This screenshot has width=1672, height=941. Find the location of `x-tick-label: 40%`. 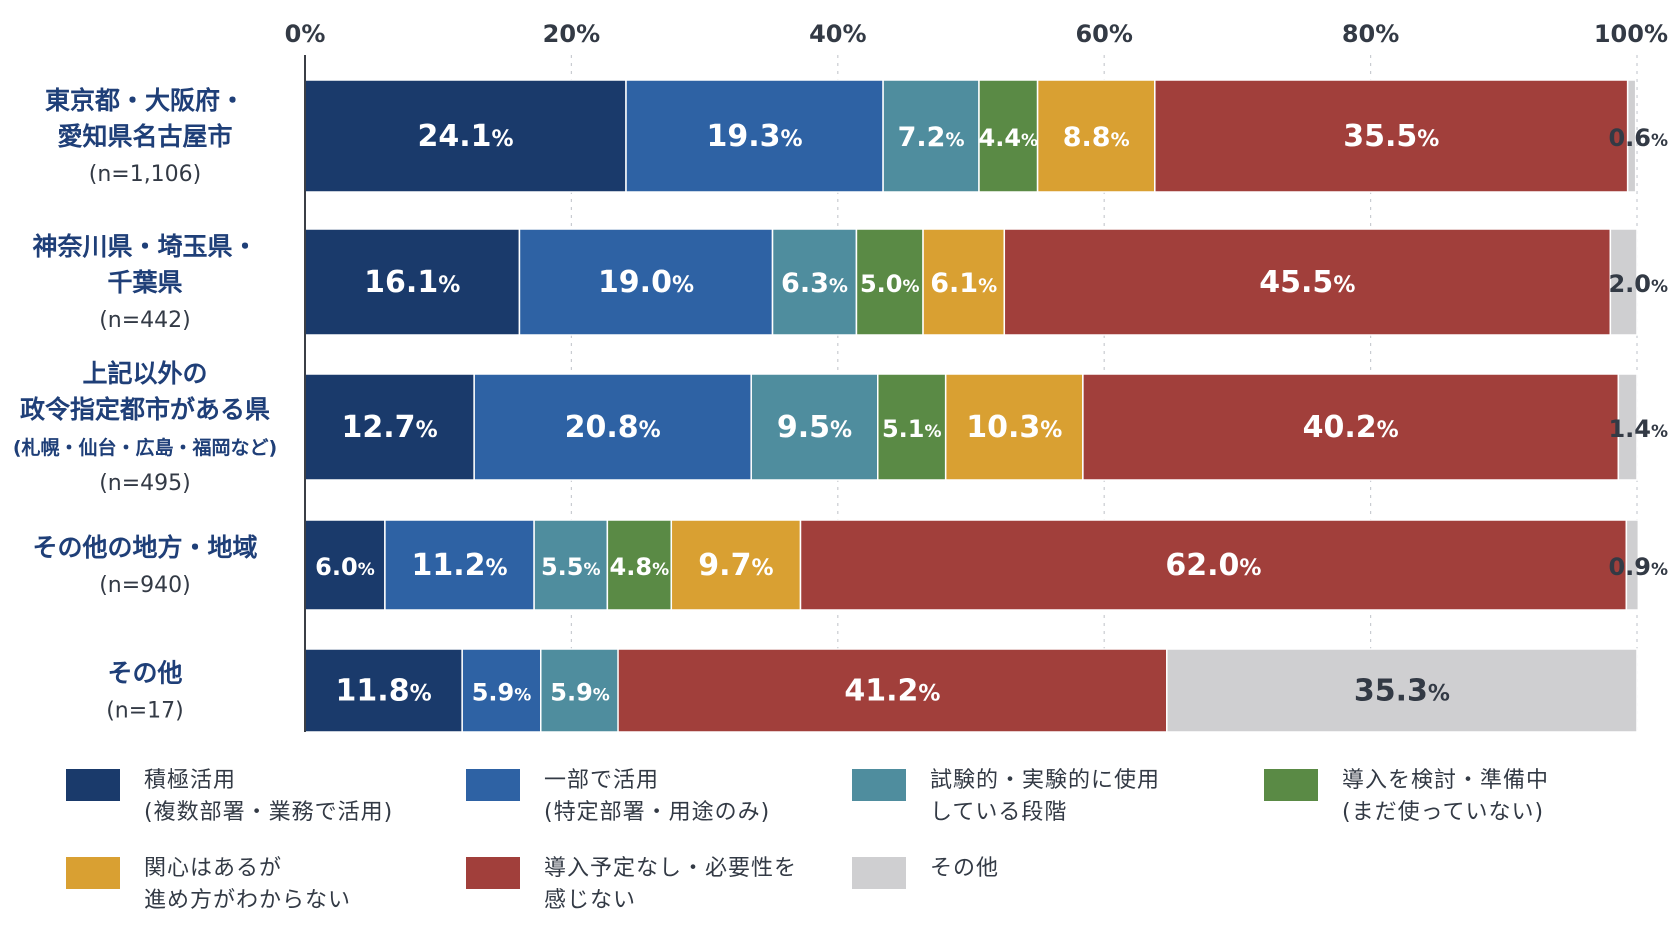

x-tick-label: 40% is located at coordinates (837, 34).